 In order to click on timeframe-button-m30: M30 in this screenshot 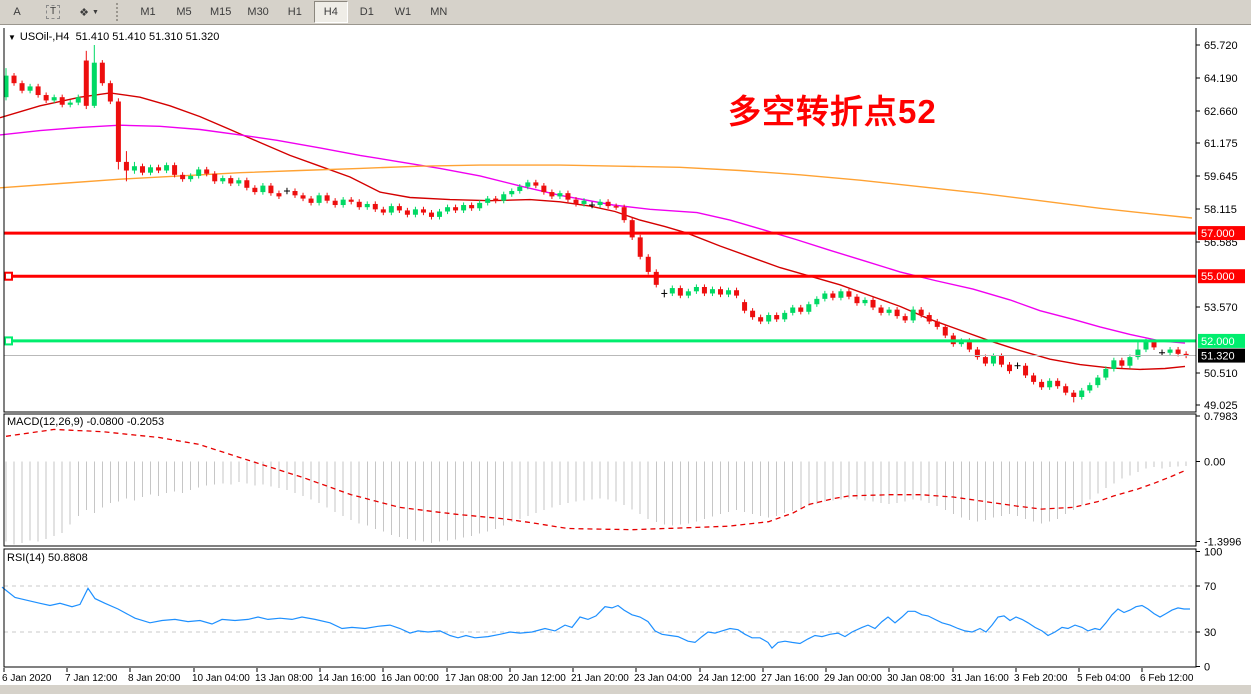, I will do `click(258, 12)`.